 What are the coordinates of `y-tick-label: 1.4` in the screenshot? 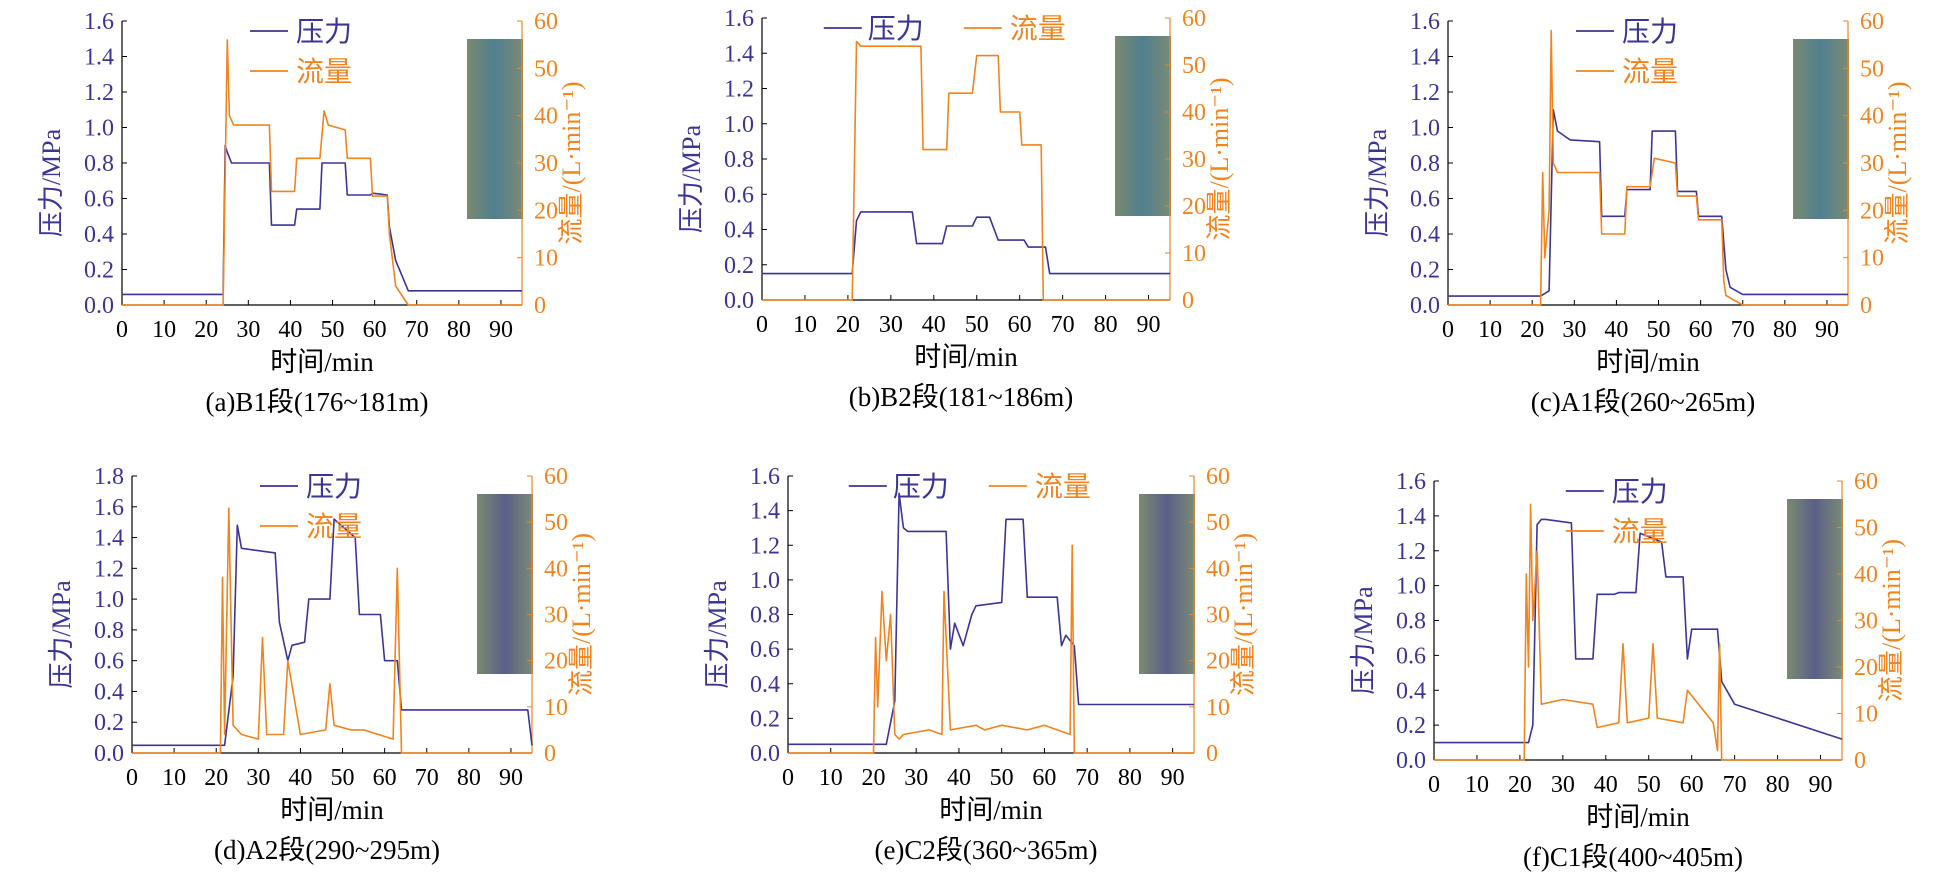 It's located at (739, 54).